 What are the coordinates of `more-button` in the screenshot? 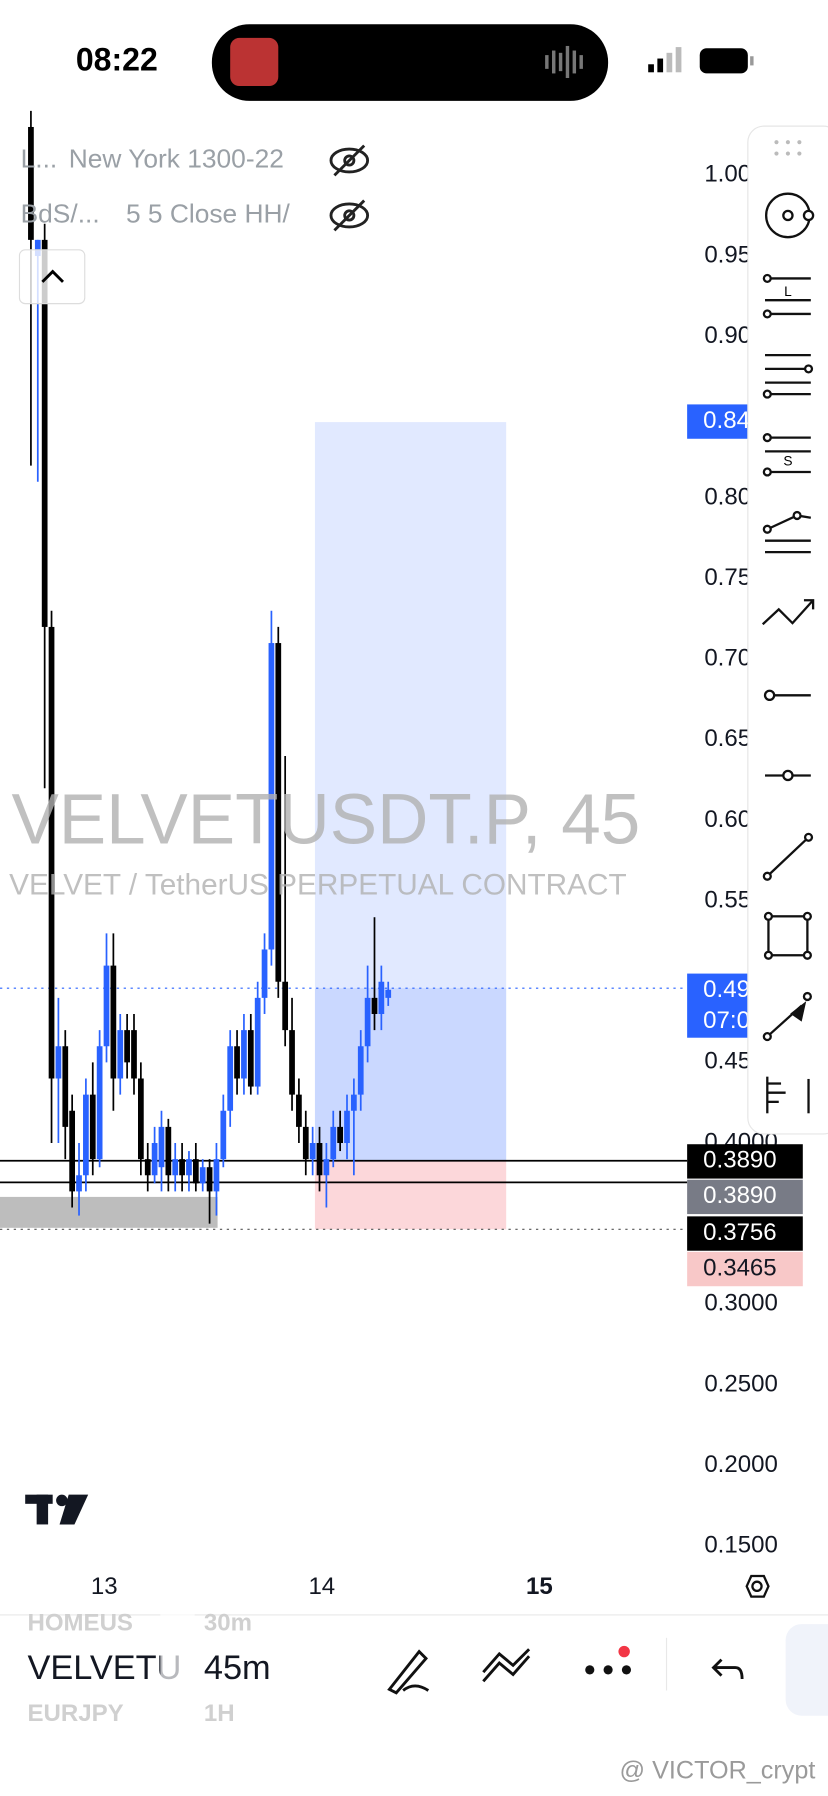 It's located at (608, 1670).